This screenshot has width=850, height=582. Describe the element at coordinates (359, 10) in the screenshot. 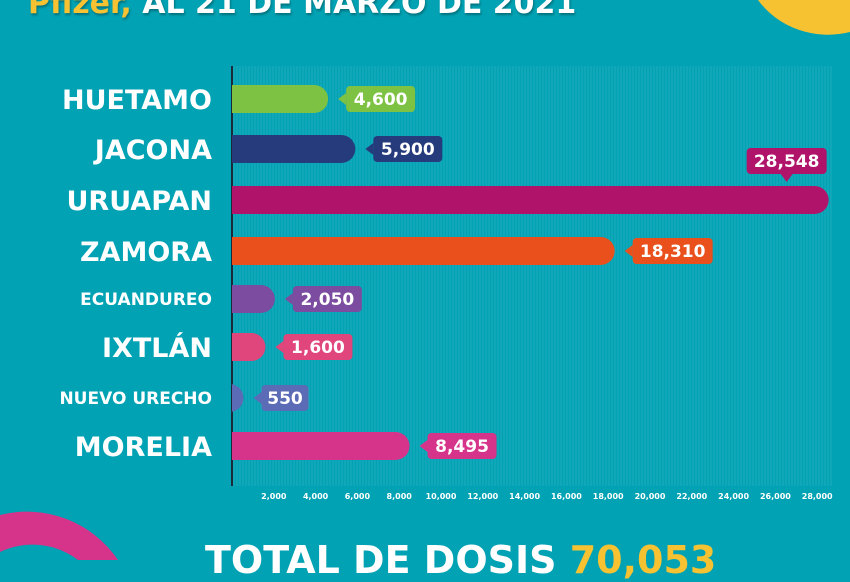

I see `title-text: AL 21 DE MARZO DE 2021` at that location.